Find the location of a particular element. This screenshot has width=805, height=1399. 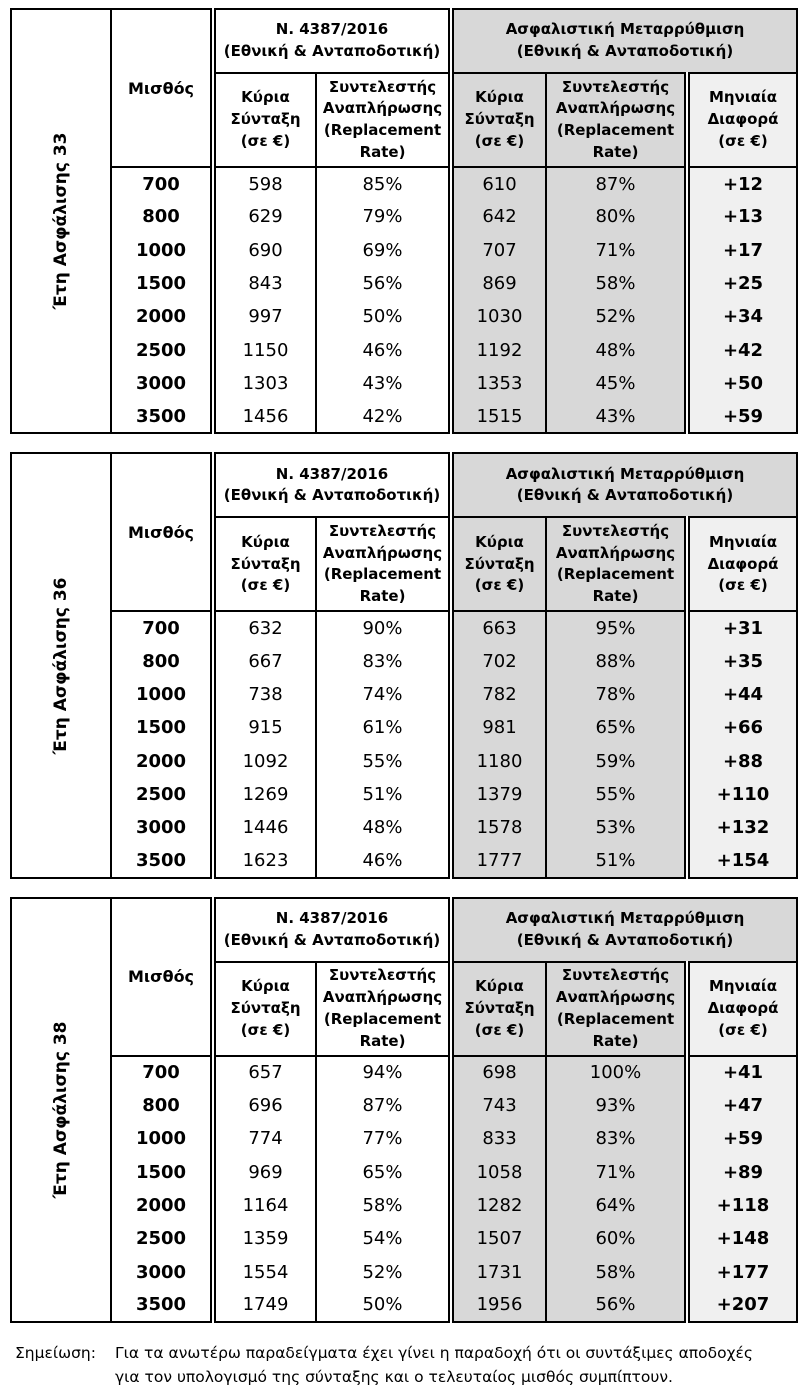

table-row: 1000 690 69% 707 71% +17 is located at coordinates (404, 250).